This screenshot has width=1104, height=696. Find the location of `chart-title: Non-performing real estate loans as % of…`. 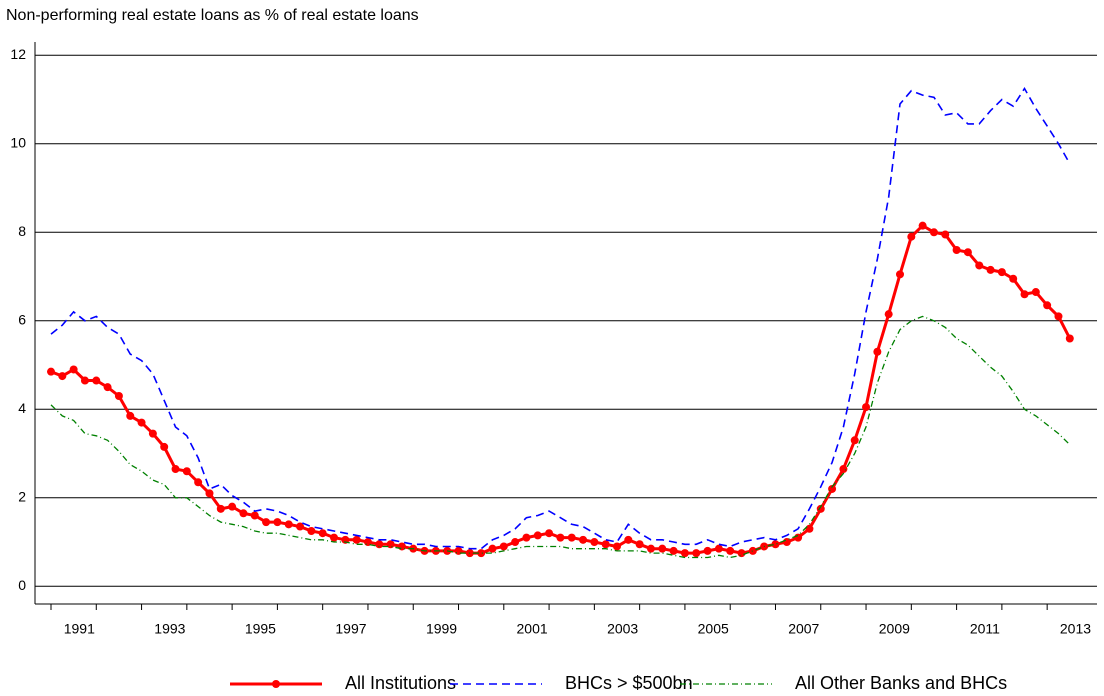

chart-title: Non-performing real estate loans as % of… is located at coordinates (212, 15).